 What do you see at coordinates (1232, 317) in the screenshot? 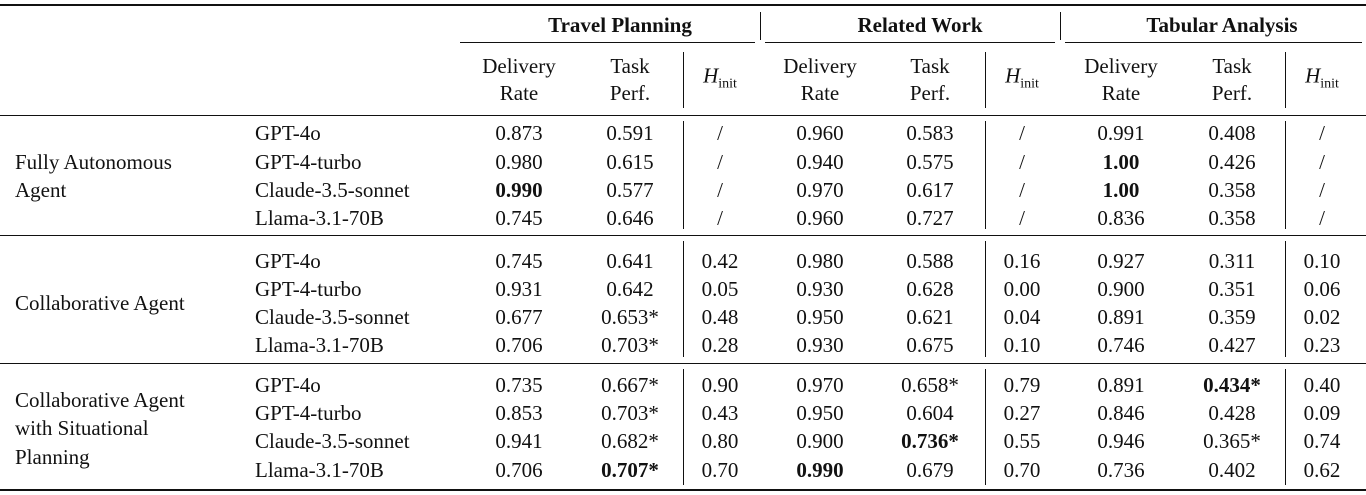
I see `cell: 0.359` at bounding box center [1232, 317].